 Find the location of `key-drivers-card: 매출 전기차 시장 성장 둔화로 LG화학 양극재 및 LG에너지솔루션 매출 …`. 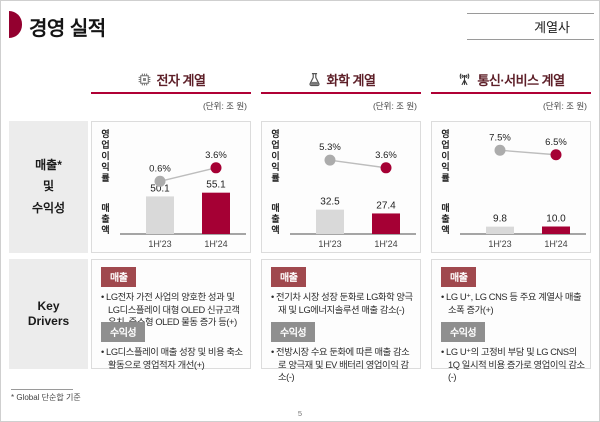

key-drivers-card: 매출 전기차 시장 성장 둔화로 LG화학 양극재 및 LG에너지솔루션 매출 … is located at coordinates (341, 320).